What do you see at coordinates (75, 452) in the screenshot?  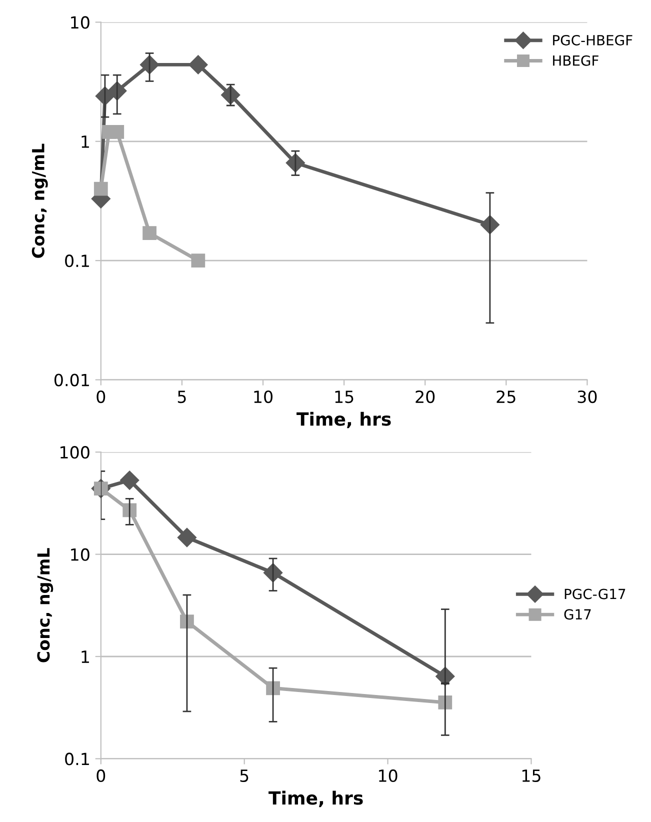 I see `y-tick-label: 100` at bounding box center [75, 452].